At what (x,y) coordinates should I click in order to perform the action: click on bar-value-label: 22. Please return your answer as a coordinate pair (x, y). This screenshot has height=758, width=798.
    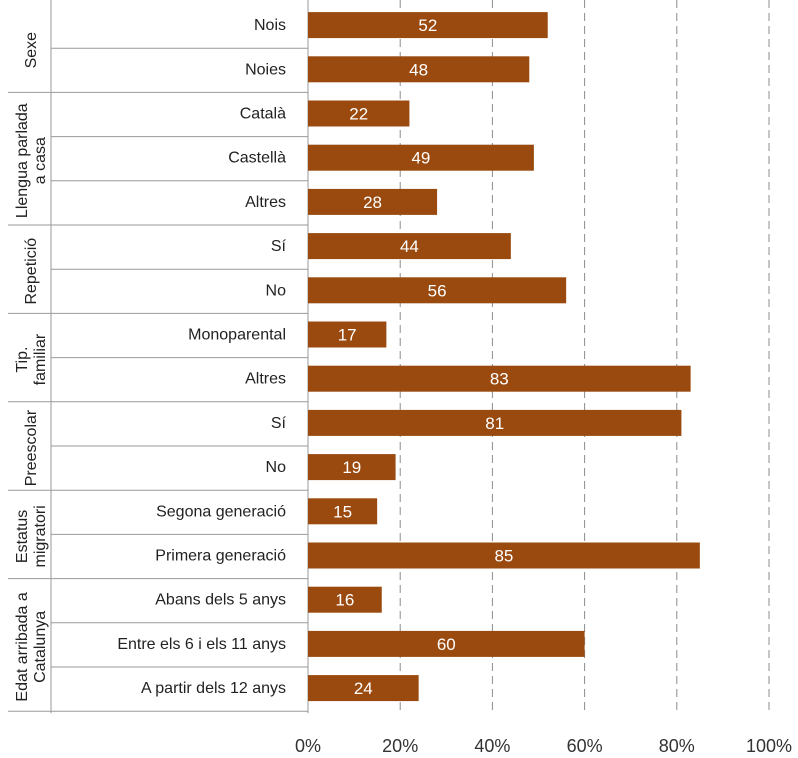
    Looking at the image, I should click on (358, 114).